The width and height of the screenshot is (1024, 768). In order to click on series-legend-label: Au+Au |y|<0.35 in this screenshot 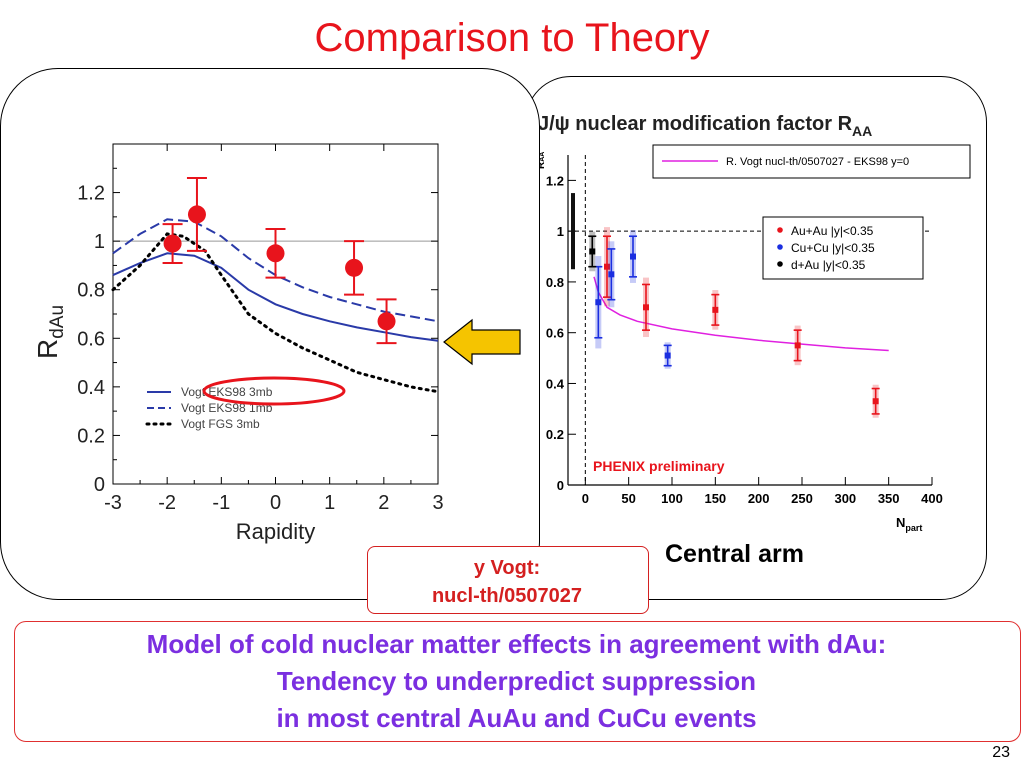, I will do `click(832, 231)`.